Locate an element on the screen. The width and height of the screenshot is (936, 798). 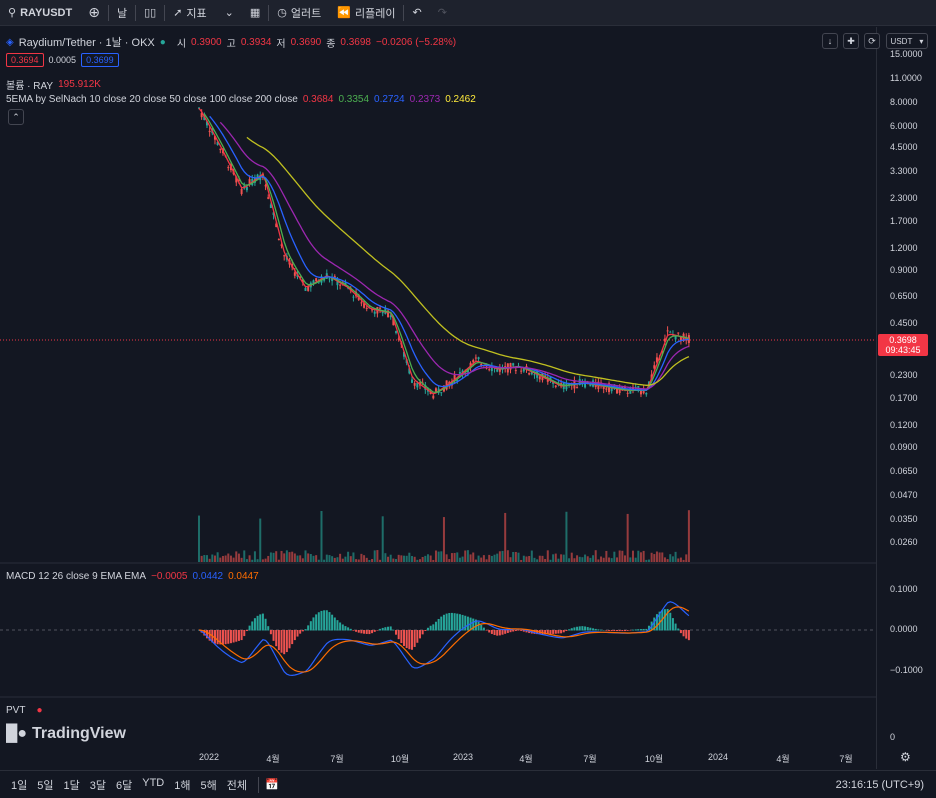
sell-price-button: 0.3694 is located at coordinates (25, 60).